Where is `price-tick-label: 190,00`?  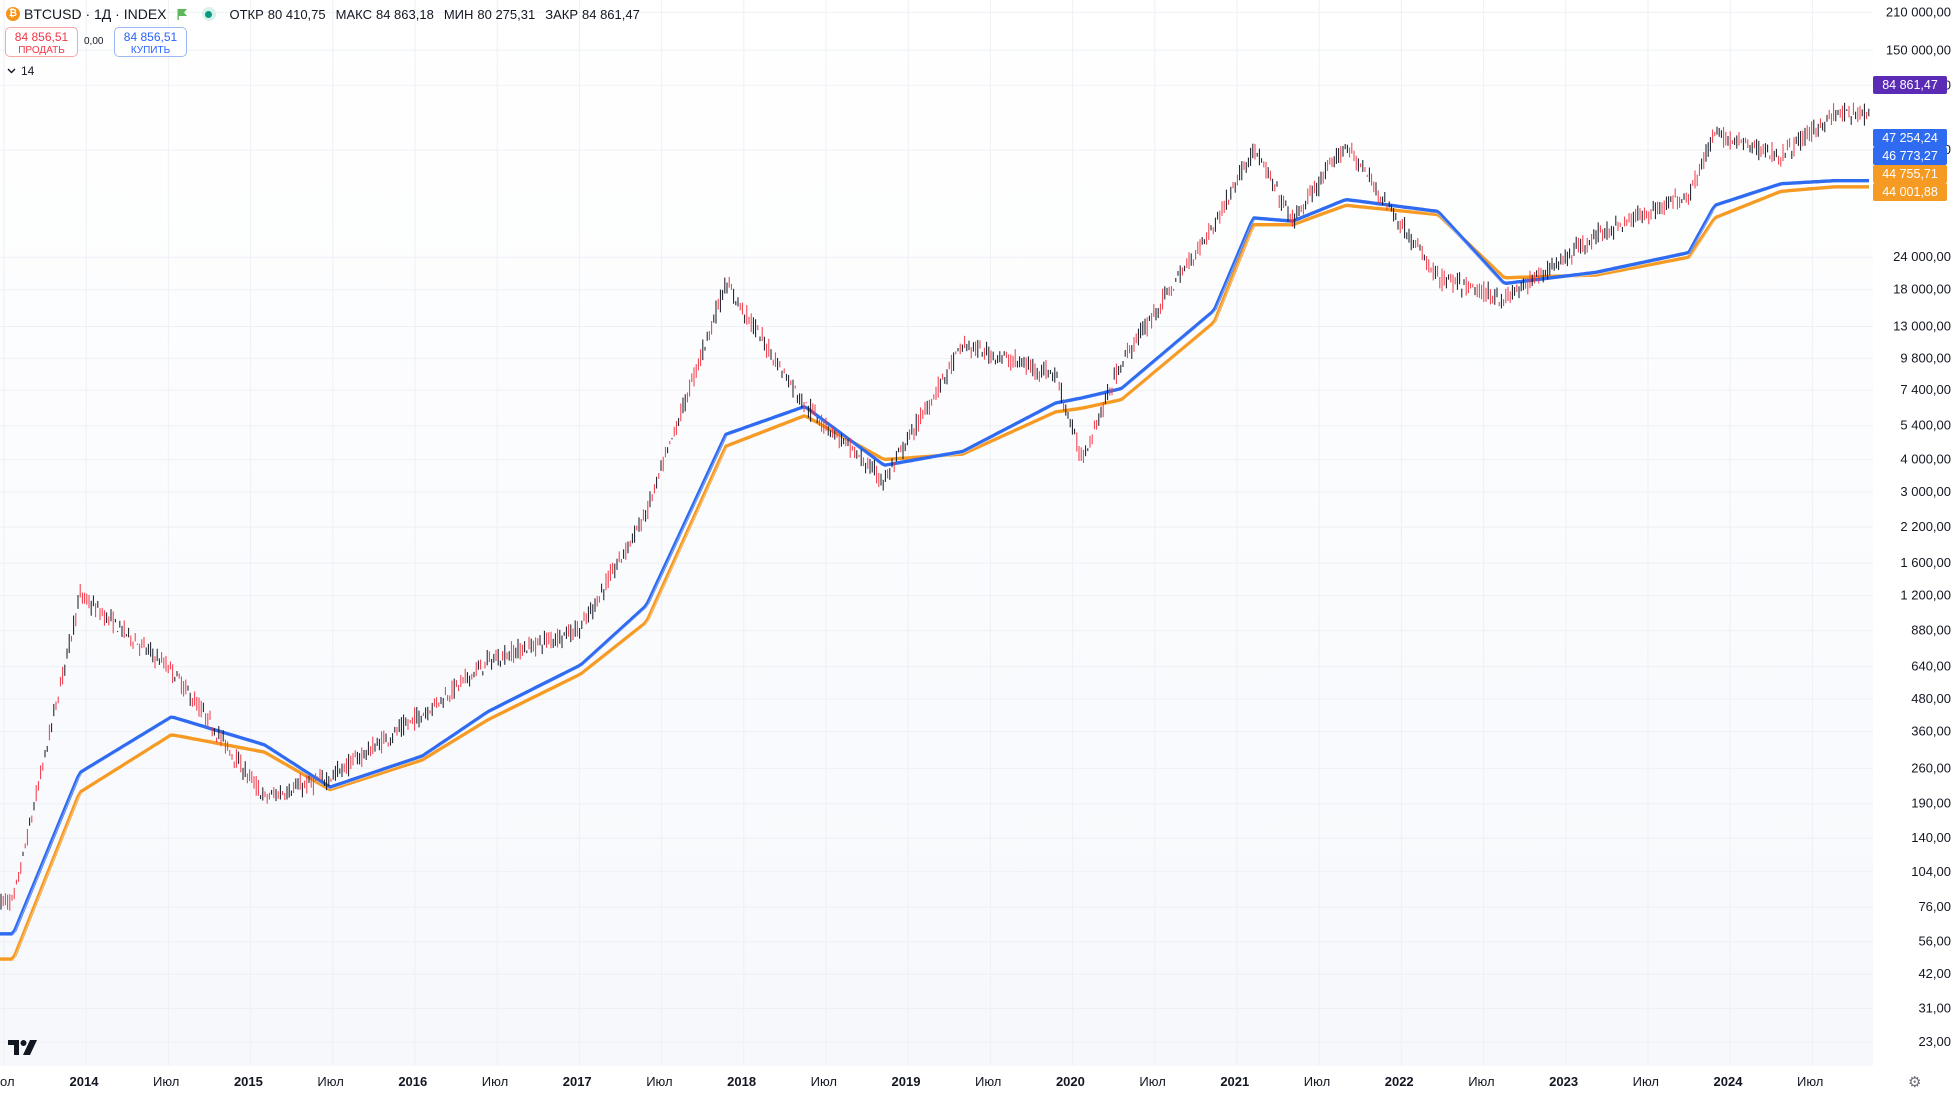 price-tick-label: 190,00 is located at coordinates (1931, 803).